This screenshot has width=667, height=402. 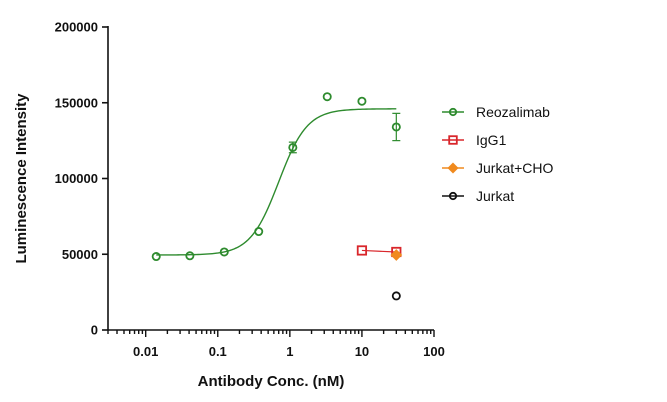 I want to click on y-axis-ticks: 0 50000 100000 150000 200000, so click(x=81, y=179).